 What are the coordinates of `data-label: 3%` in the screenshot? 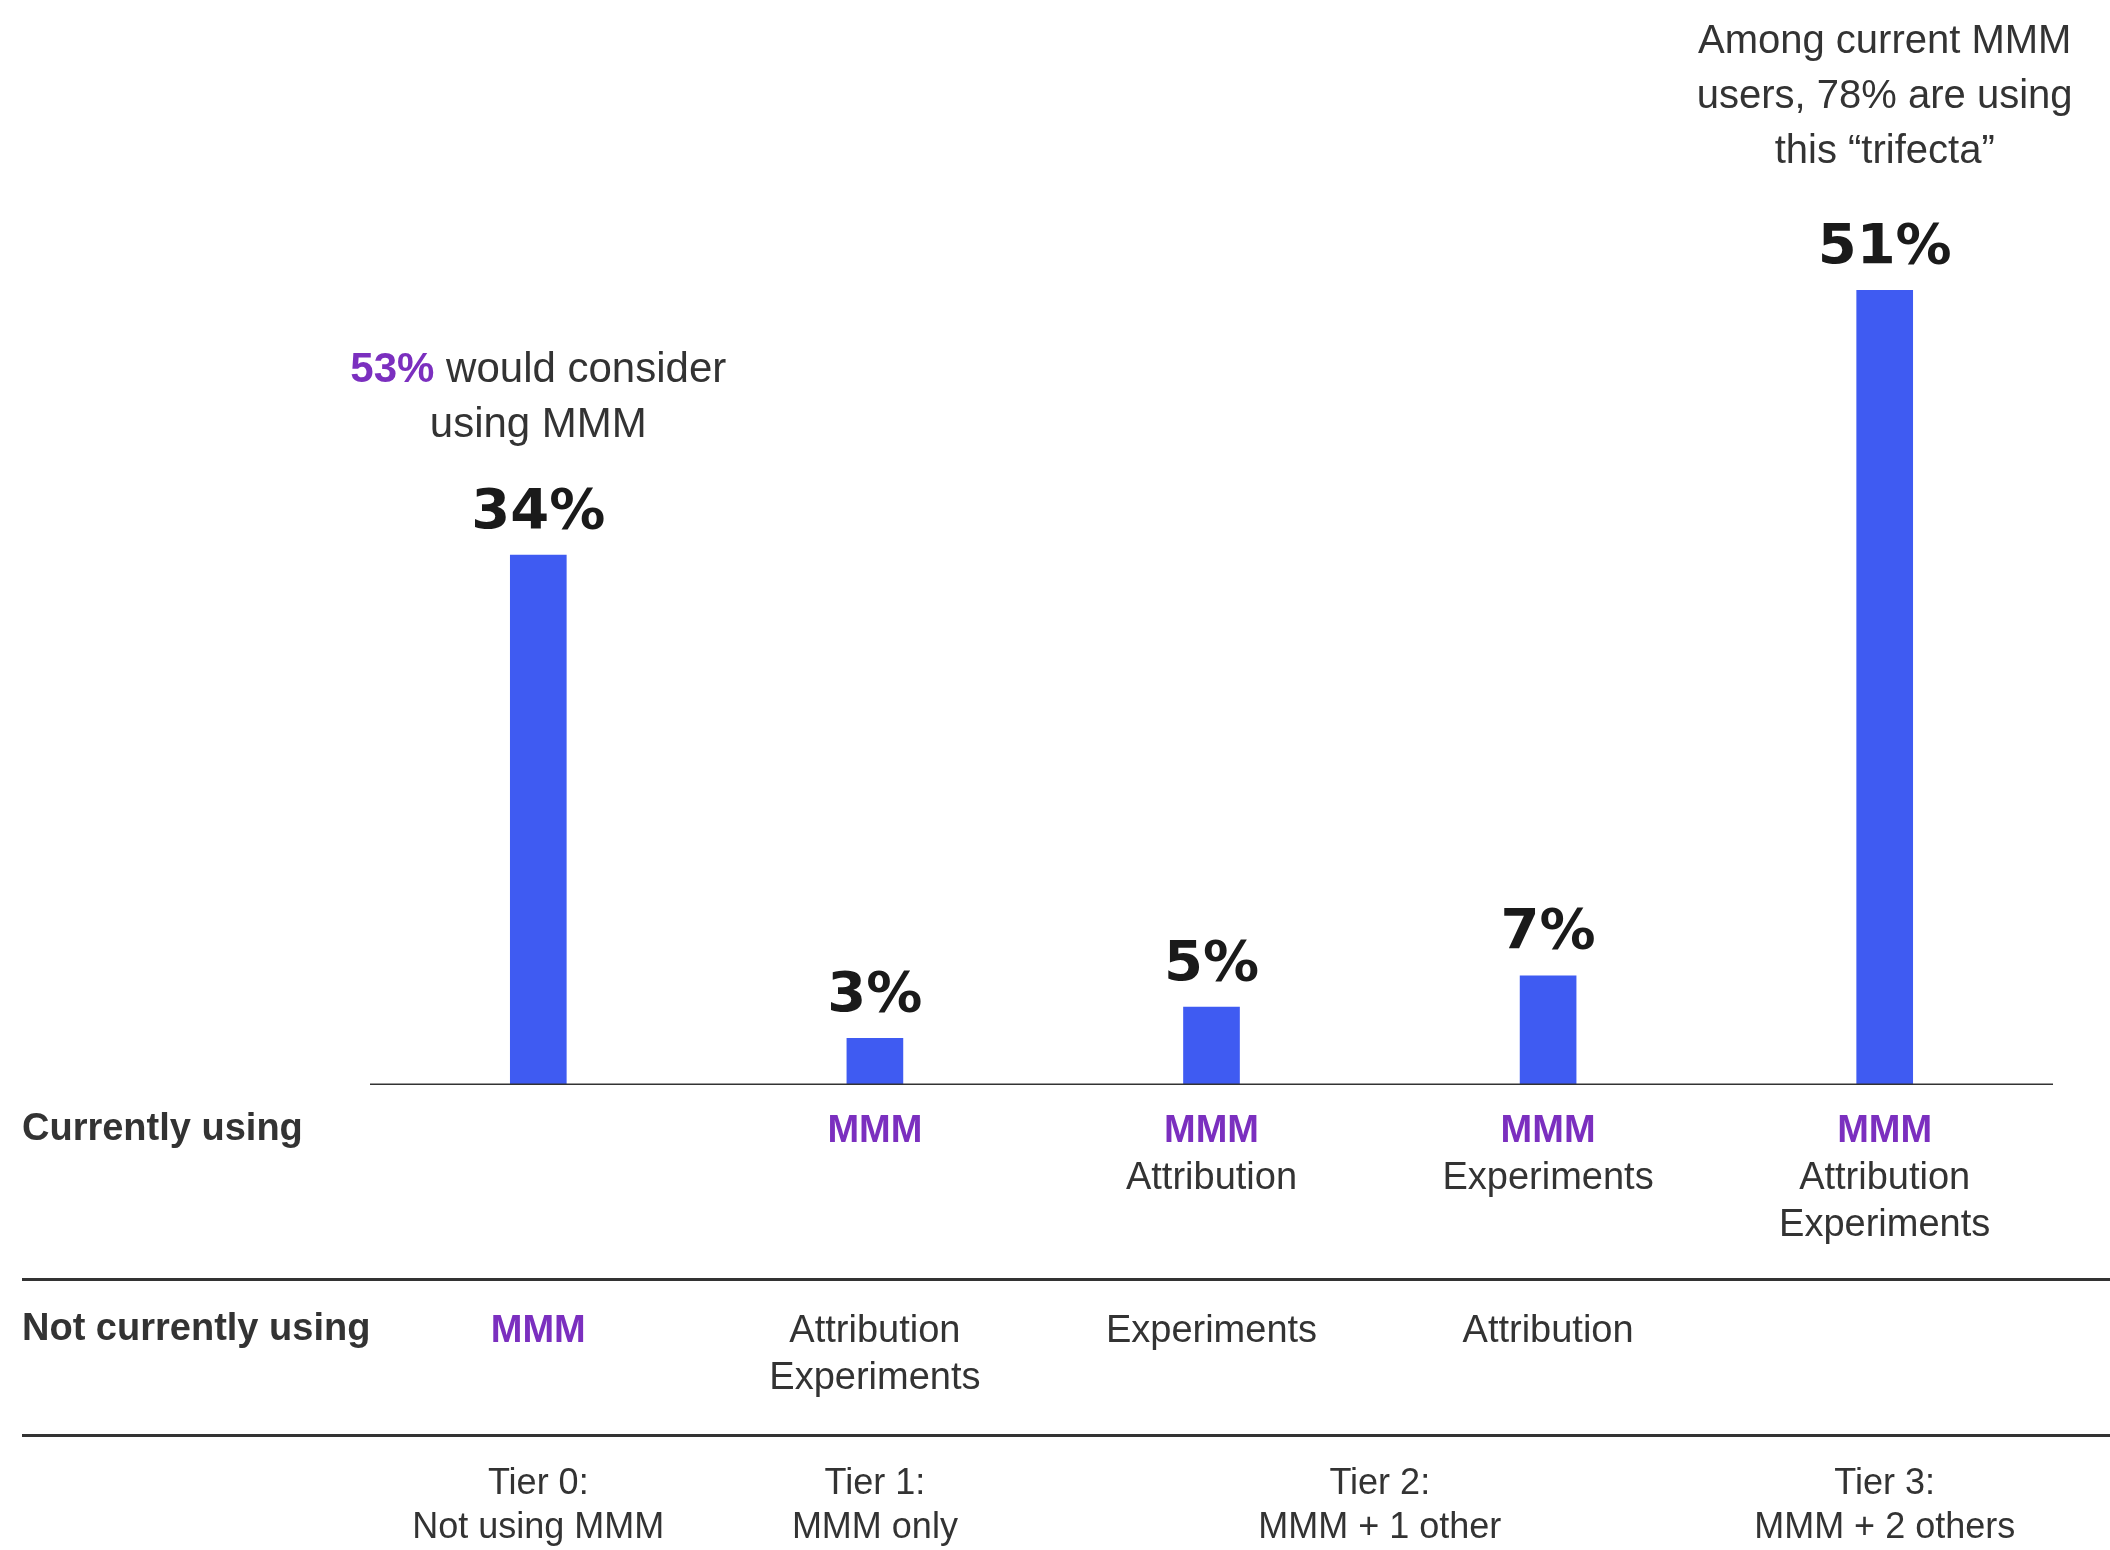 It's located at (875, 991).